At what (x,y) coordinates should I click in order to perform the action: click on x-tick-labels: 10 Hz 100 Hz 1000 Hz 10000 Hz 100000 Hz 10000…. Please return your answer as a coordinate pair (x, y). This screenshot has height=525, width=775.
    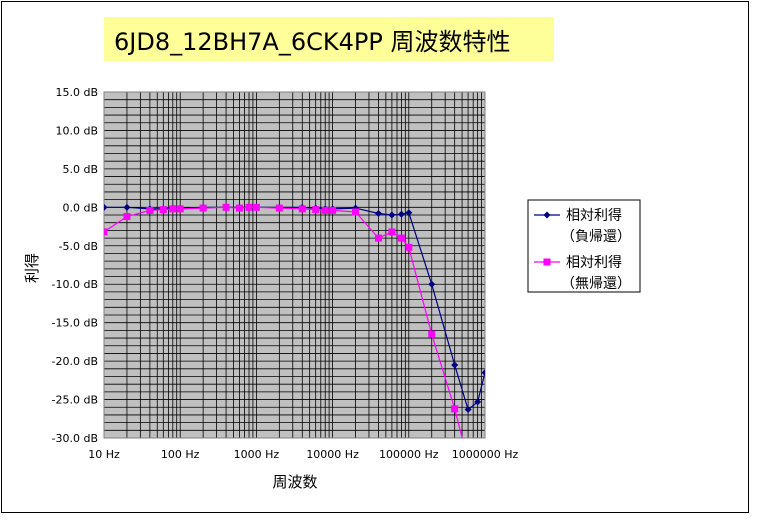
    Looking at the image, I should click on (303, 454).